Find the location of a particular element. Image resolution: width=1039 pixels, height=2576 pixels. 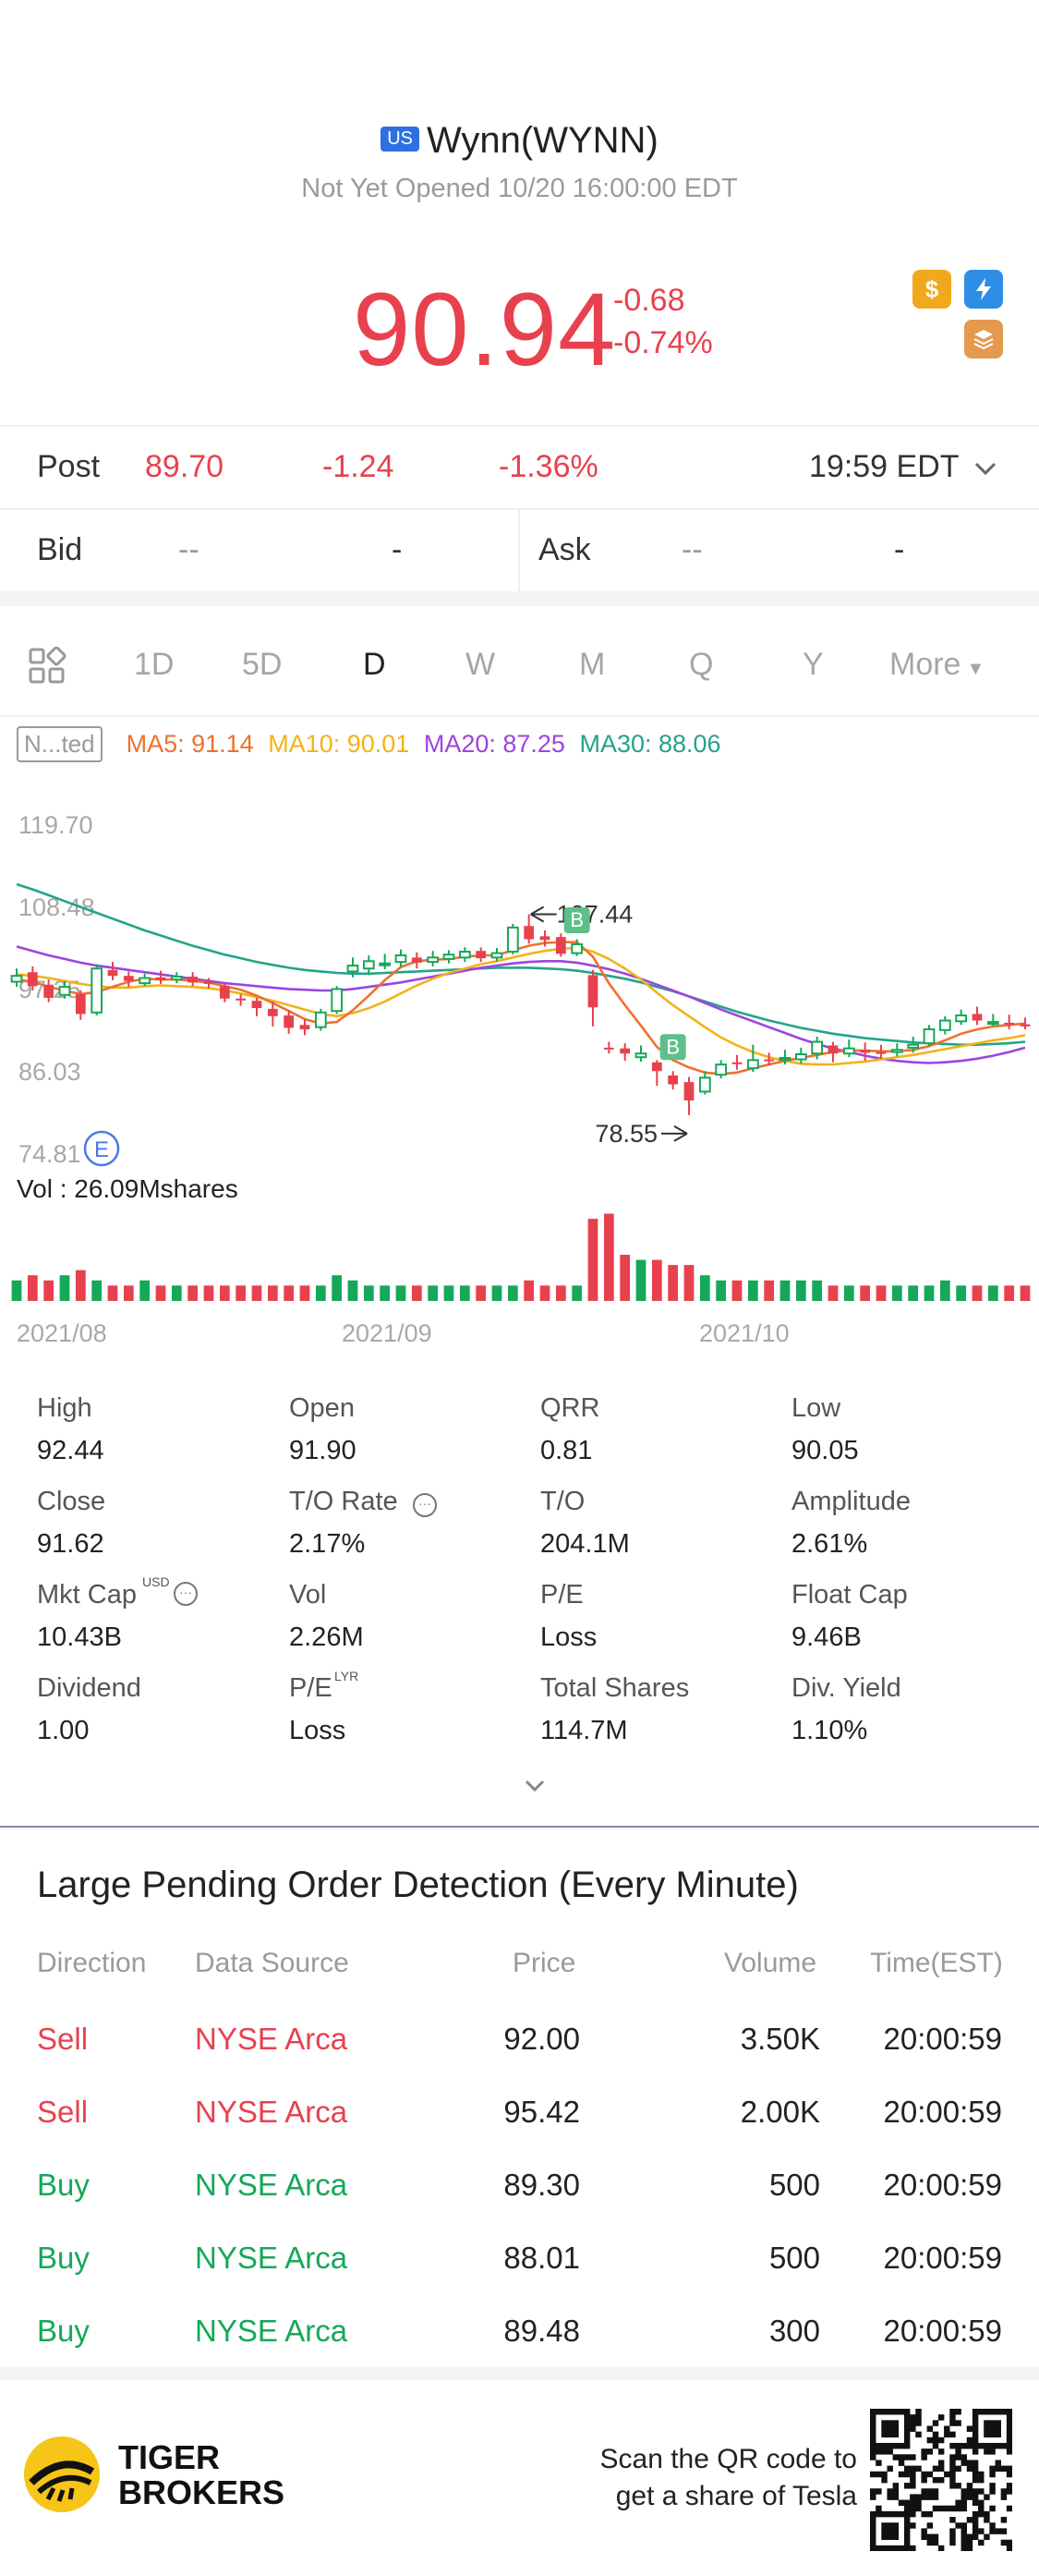

price-cell: 89.48 is located at coordinates (541, 2331).